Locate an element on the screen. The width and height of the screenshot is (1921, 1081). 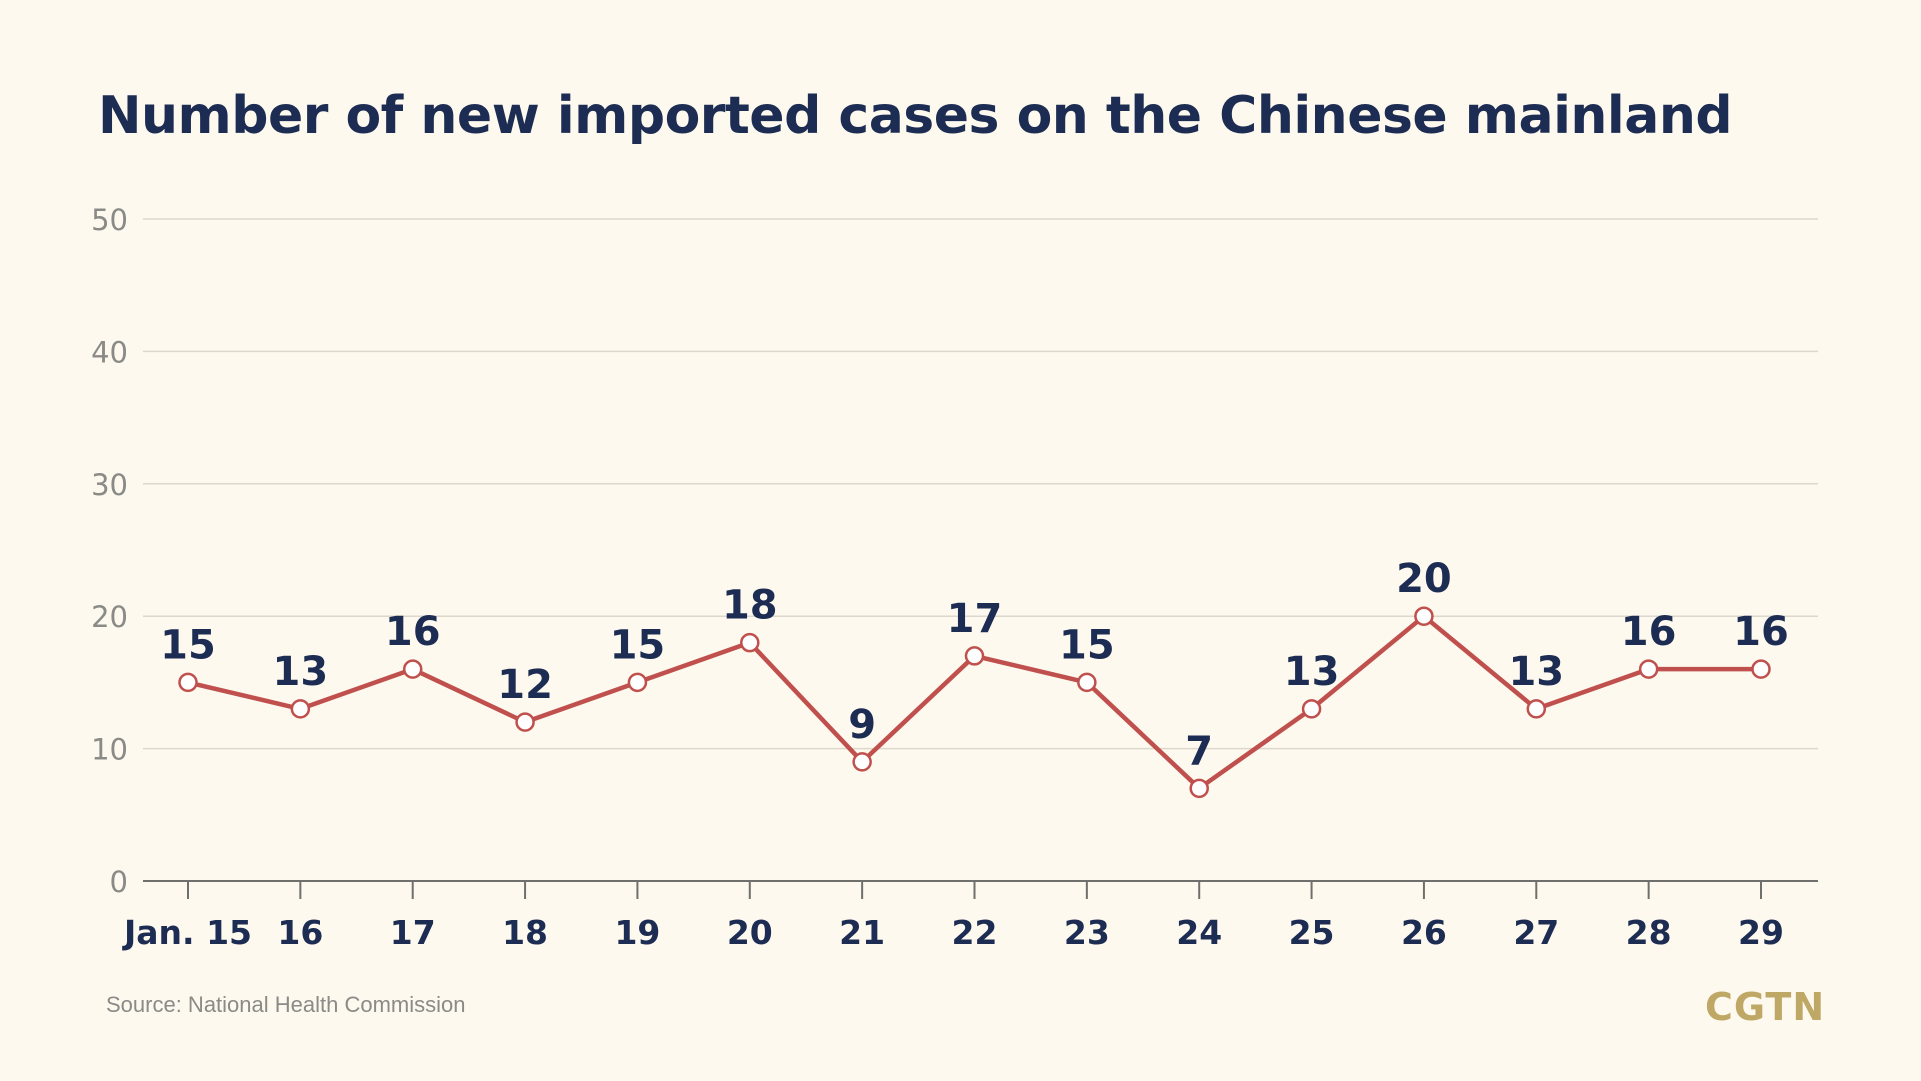
x-axis-ticks: Jan. 15 16 17 18 19 20 21 22 23 24 25 26 27 28 29 is located at coordinates (953, 916).